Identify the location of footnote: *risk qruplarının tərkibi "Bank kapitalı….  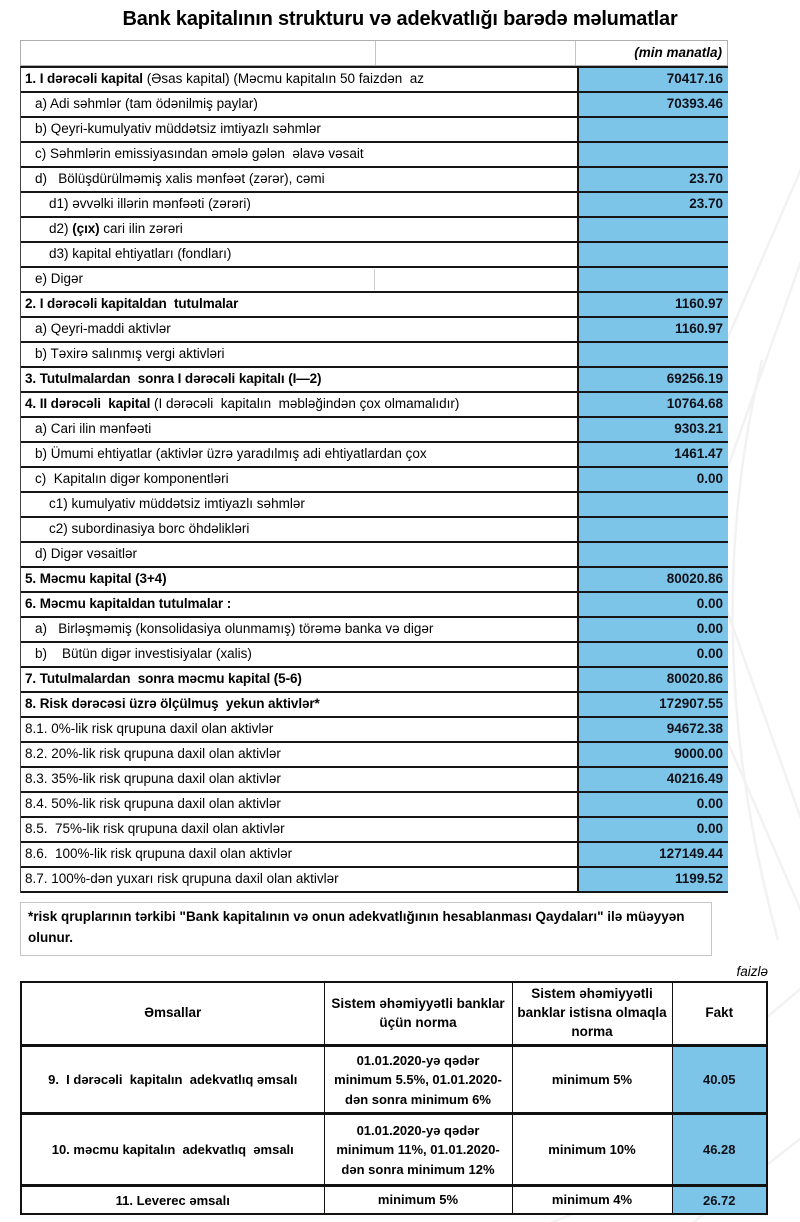
(366, 929).